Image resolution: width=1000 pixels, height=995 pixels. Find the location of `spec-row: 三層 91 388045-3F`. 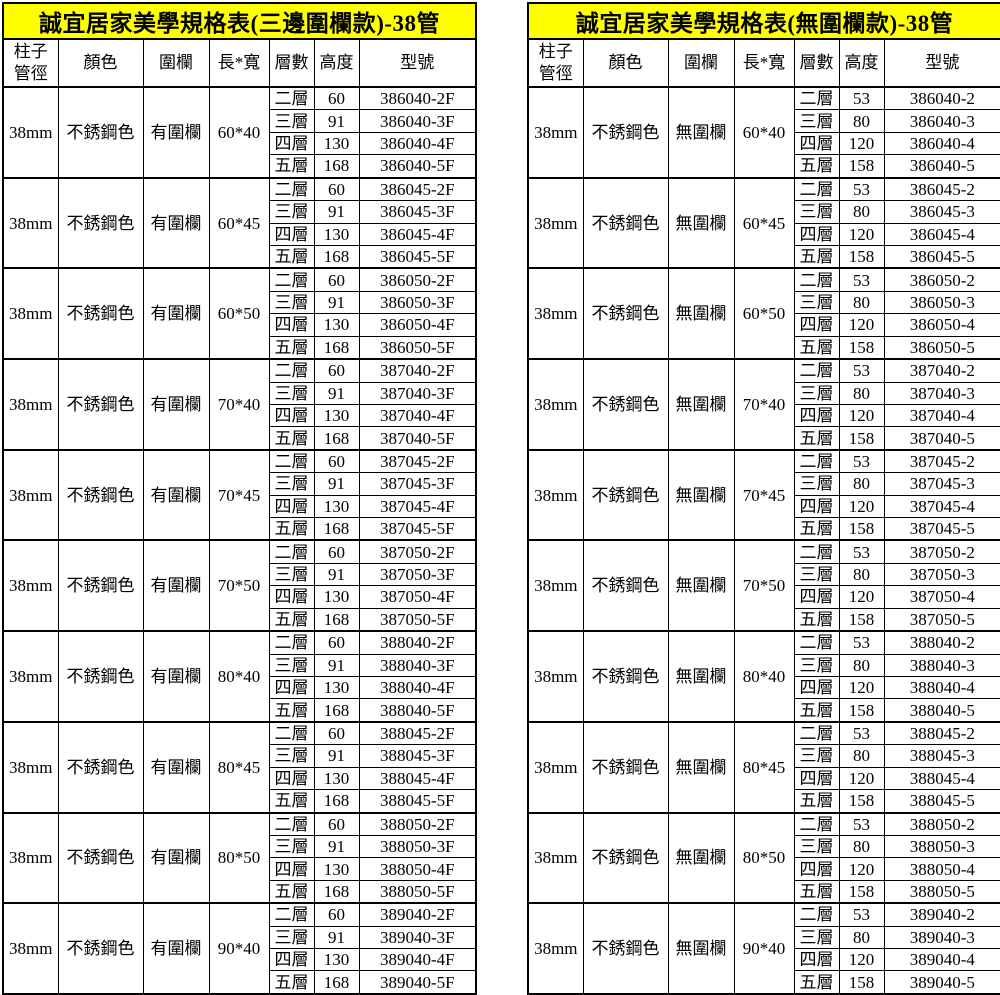

spec-row: 三層 91 388045-3F is located at coordinates (240, 756).